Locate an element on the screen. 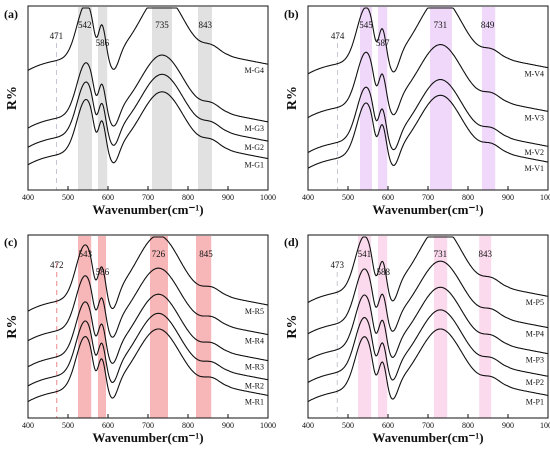 The image size is (550, 450). series-label: M-P4 is located at coordinates (535, 334).